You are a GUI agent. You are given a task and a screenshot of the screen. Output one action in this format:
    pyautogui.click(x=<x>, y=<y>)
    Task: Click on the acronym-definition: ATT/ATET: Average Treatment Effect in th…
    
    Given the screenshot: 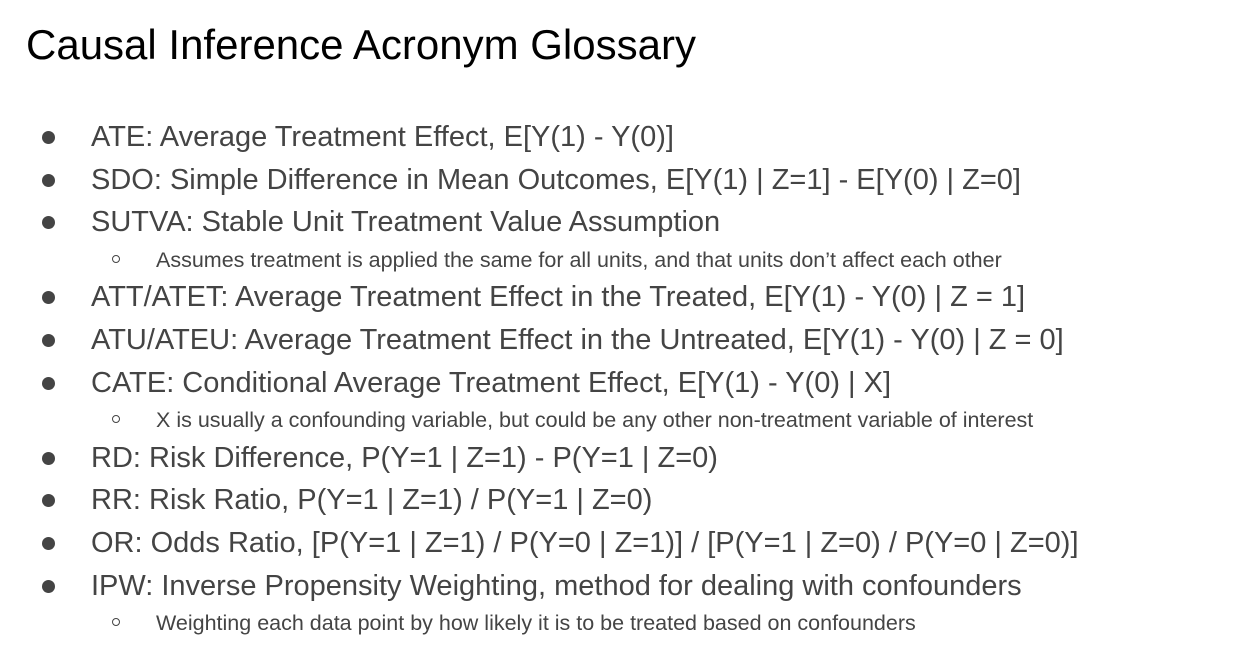 What is the action you would take?
    pyautogui.click(x=558, y=297)
    